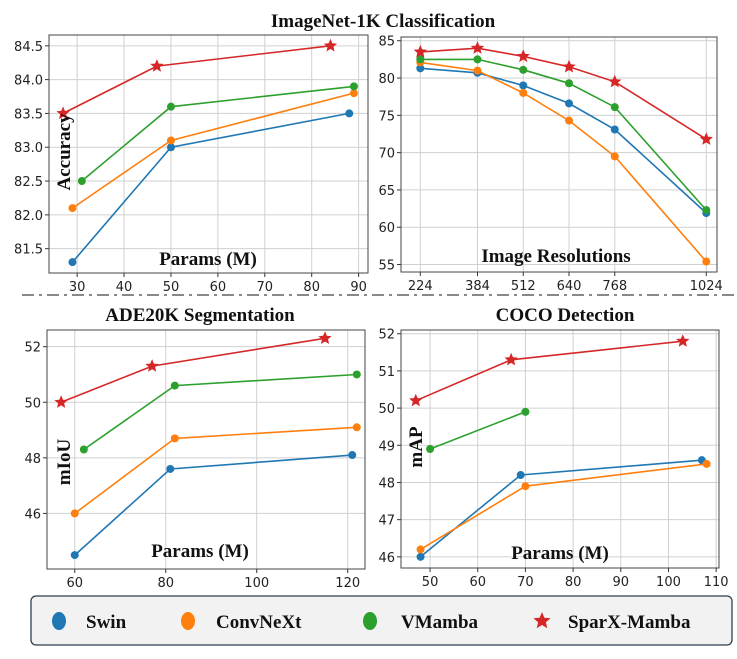 The height and width of the screenshot is (659, 737). I want to click on x-tick-label: 50, so click(430, 582).